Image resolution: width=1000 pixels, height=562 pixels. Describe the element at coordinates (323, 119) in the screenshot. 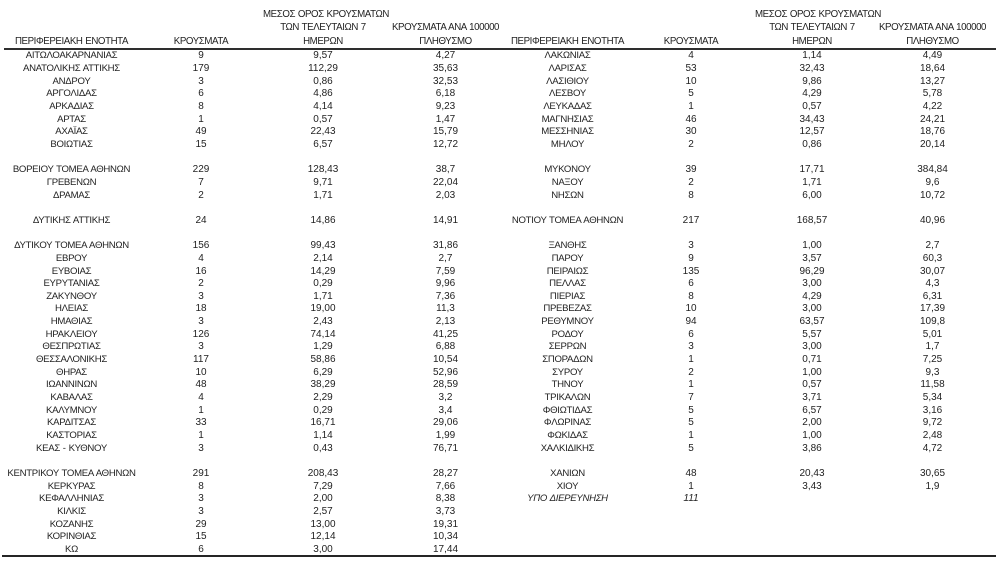

I see `left-avg7-cell: 0,57` at that location.